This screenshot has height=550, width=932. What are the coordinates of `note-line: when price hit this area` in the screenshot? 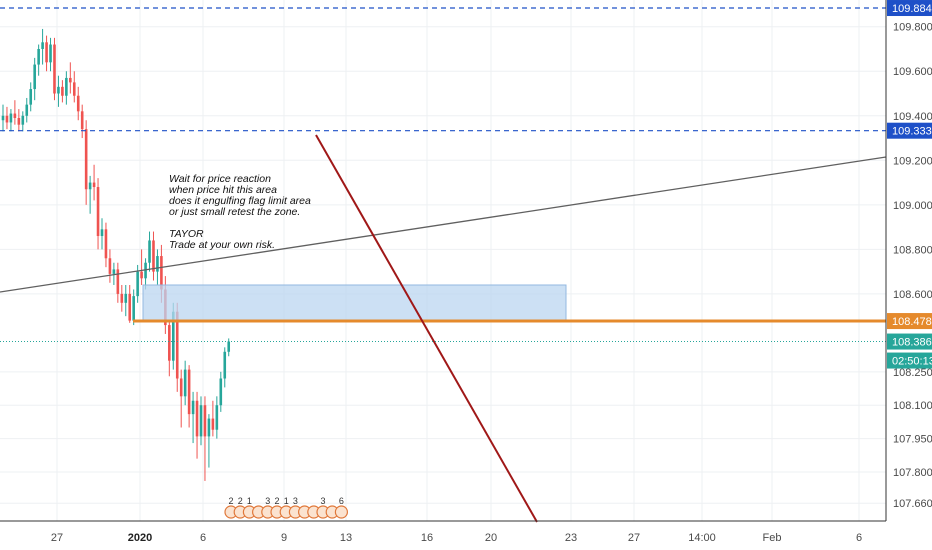 It's located at (223, 190).